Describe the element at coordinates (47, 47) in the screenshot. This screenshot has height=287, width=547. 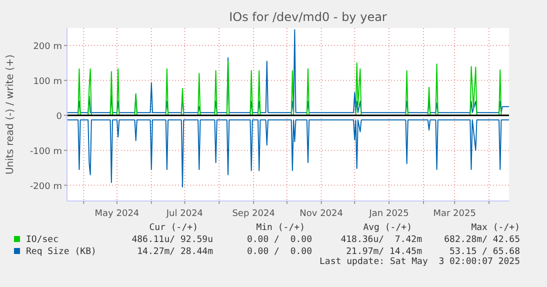
I see `y-tick-label: 200 m` at that location.